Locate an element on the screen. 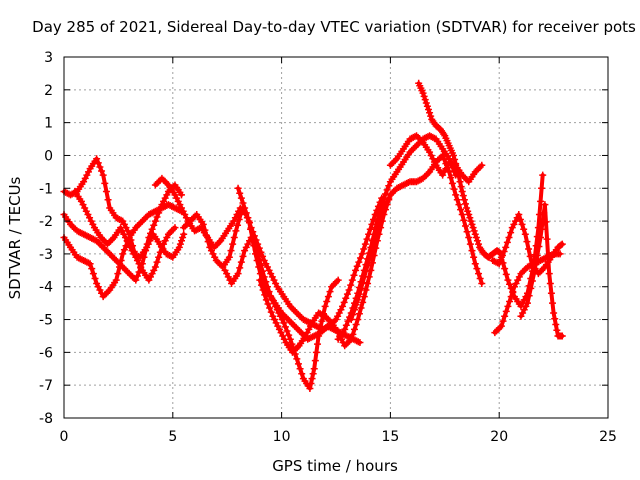 This screenshot has width=640, height=480. y-tick-label: 1 is located at coordinates (48, 124).